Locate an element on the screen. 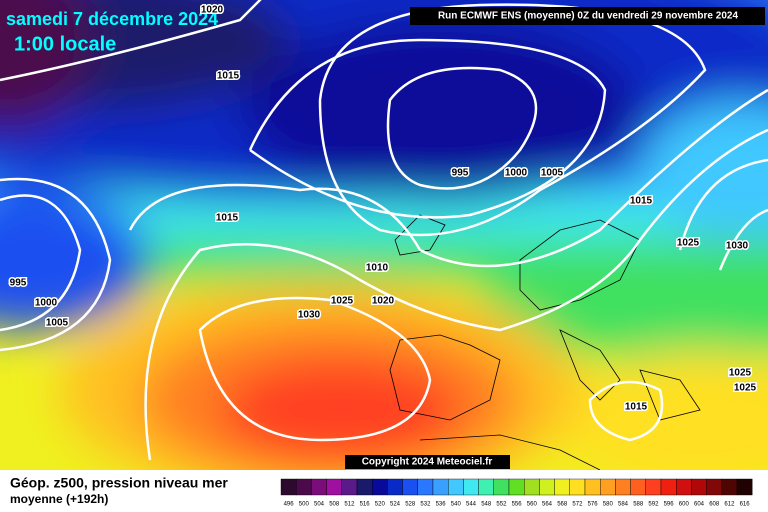  copyright: Copyright 2024 Meteociel.fr is located at coordinates (427, 462).